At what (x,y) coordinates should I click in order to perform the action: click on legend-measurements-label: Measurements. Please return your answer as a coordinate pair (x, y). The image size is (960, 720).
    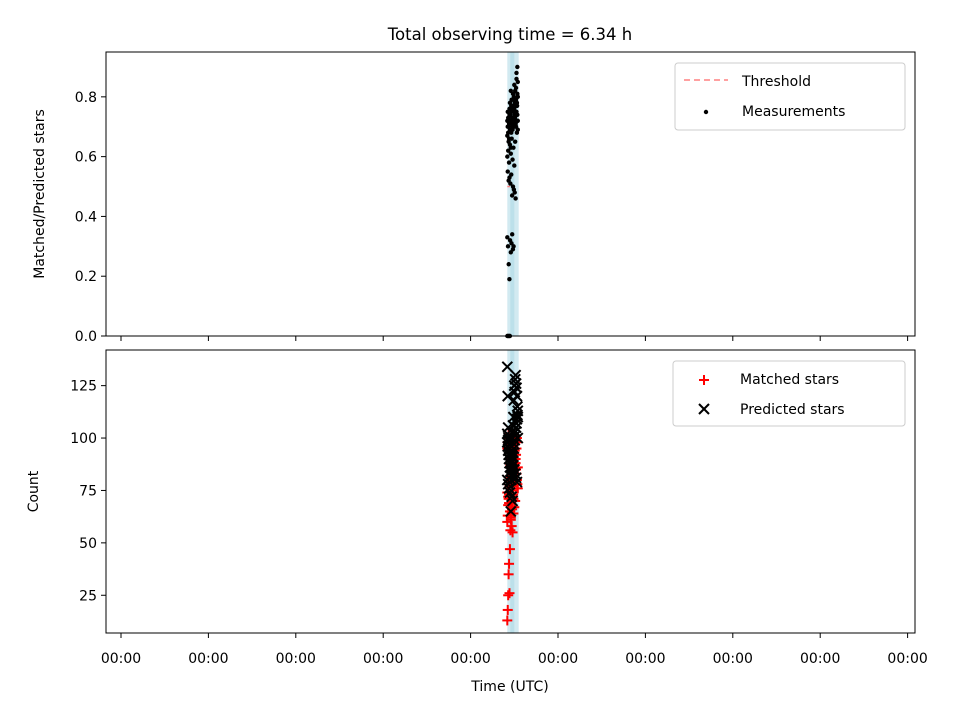
    Looking at the image, I should click on (793, 112).